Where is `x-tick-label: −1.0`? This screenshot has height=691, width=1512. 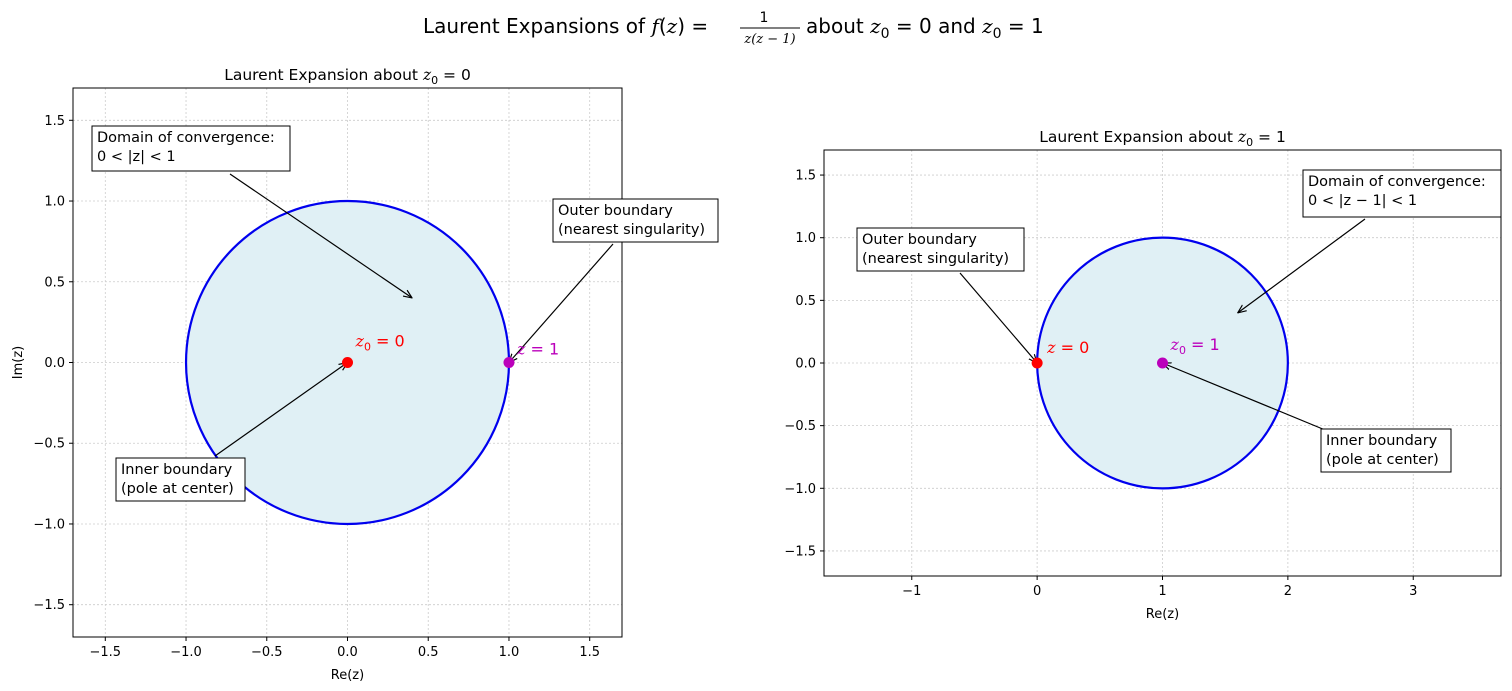 x-tick-label: −1.0 is located at coordinates (186, 652).